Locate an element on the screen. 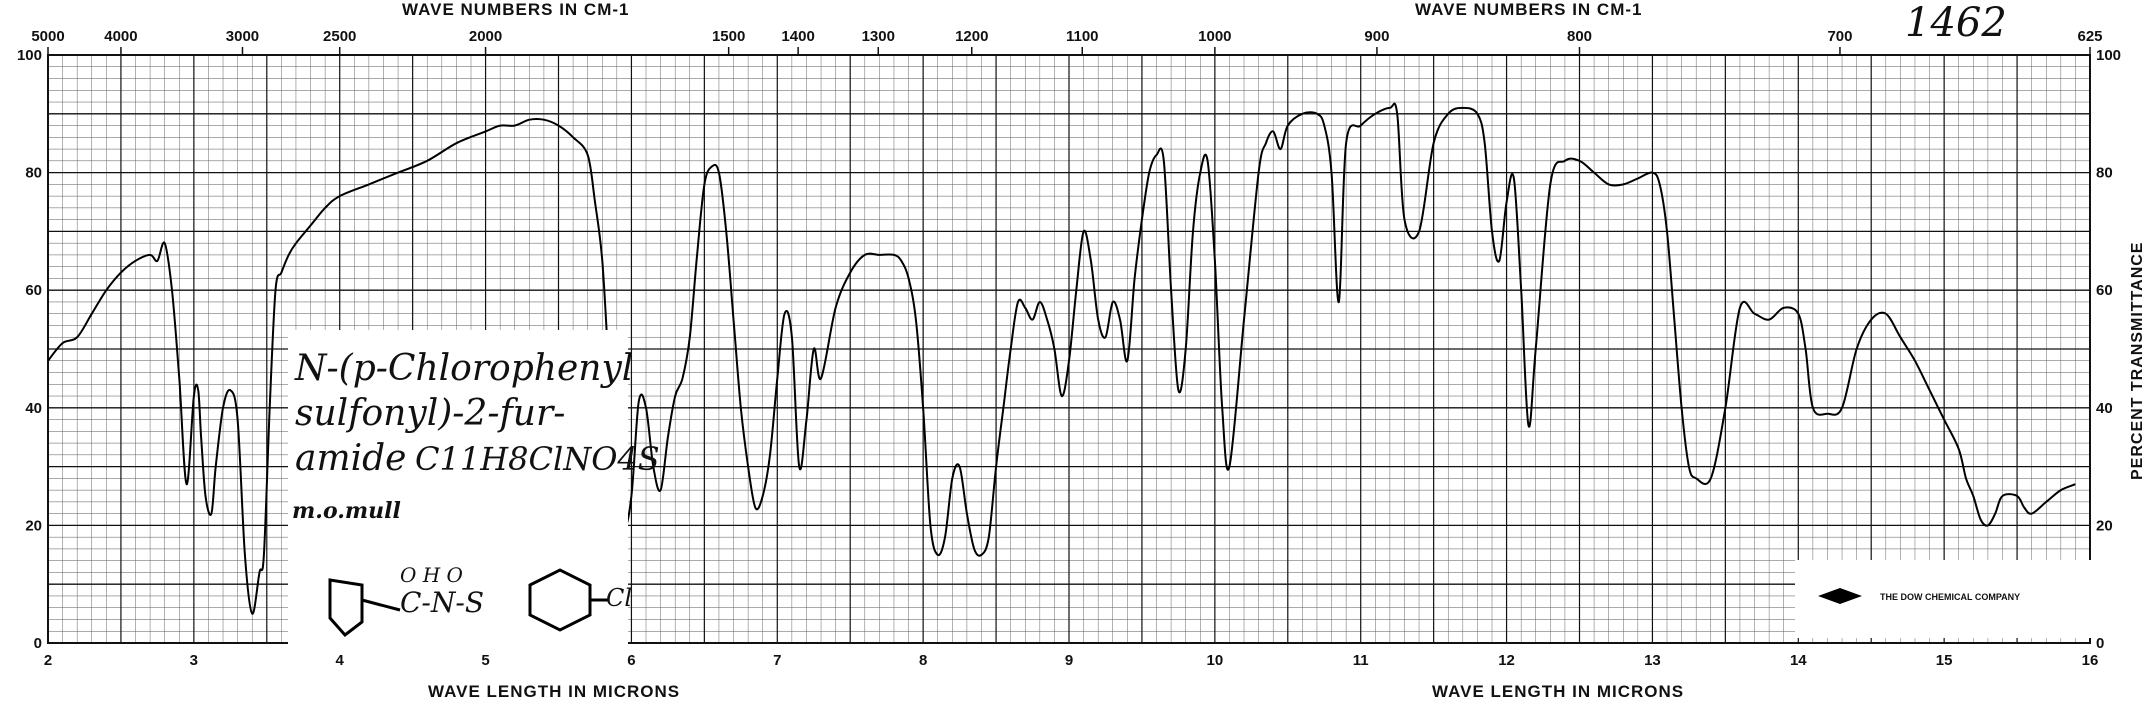 Image resolution: width=2148 pixels, height=708 pixels. top-tick-label: 625 is located at coordinates (2089, 36).